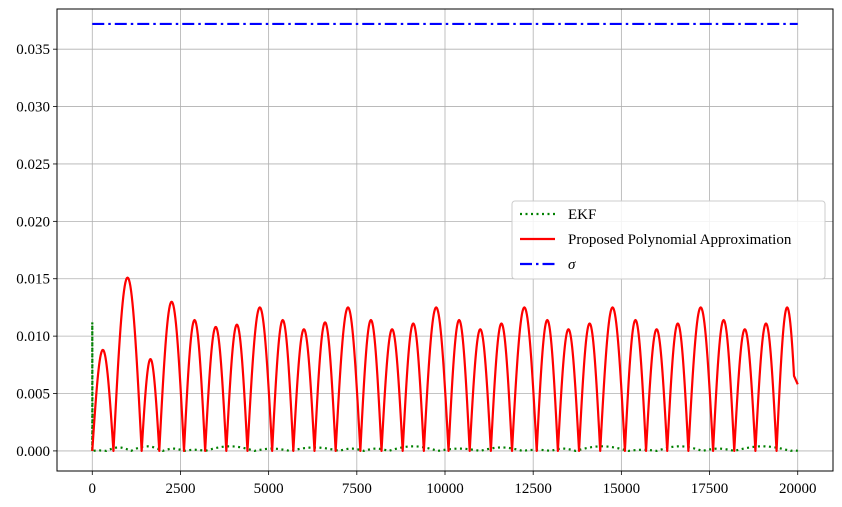 The width and height of the screenshot is (842, 507). I want to click on x-tick-label: 2500, so click(180, 489).